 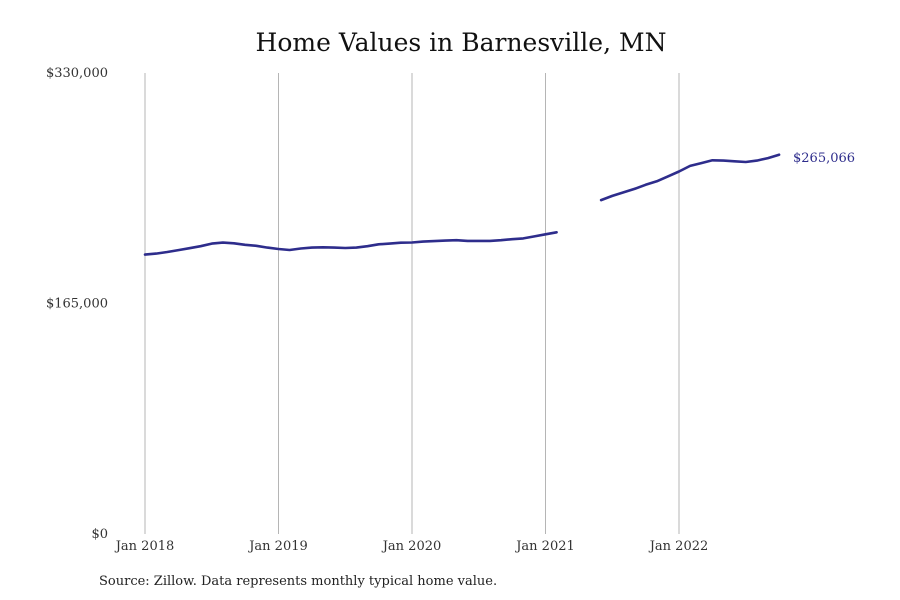 What do you see at coordinates (77, 73) in the screenshot?
I see `y-tick-label-2: $330,000` at bounding box center [77, 73].